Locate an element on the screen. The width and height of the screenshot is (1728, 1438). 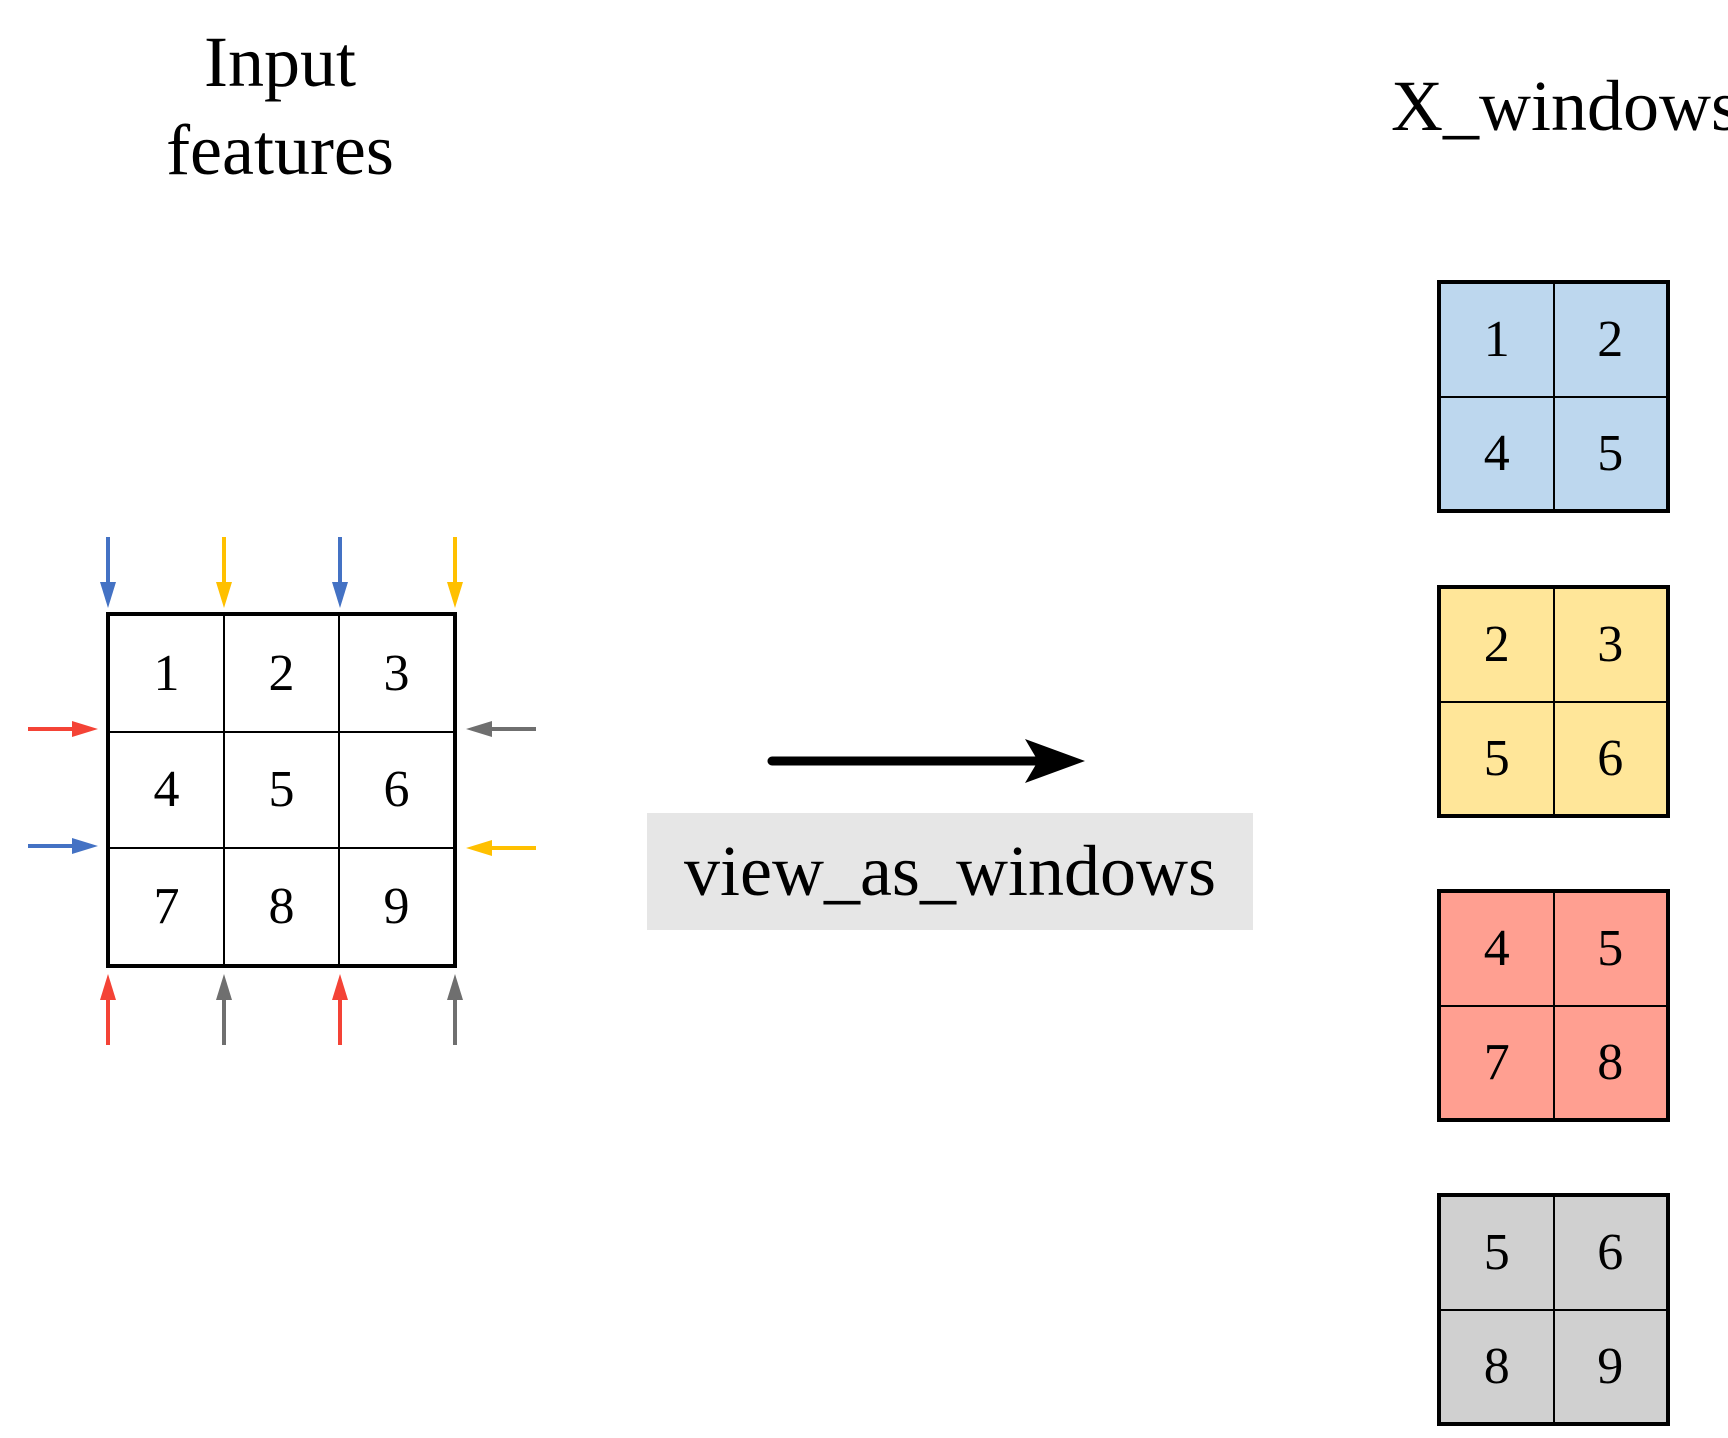
input-features-grid: 1 2 3 4 5 6 7 8 9 is located at coordinates (281, 790).